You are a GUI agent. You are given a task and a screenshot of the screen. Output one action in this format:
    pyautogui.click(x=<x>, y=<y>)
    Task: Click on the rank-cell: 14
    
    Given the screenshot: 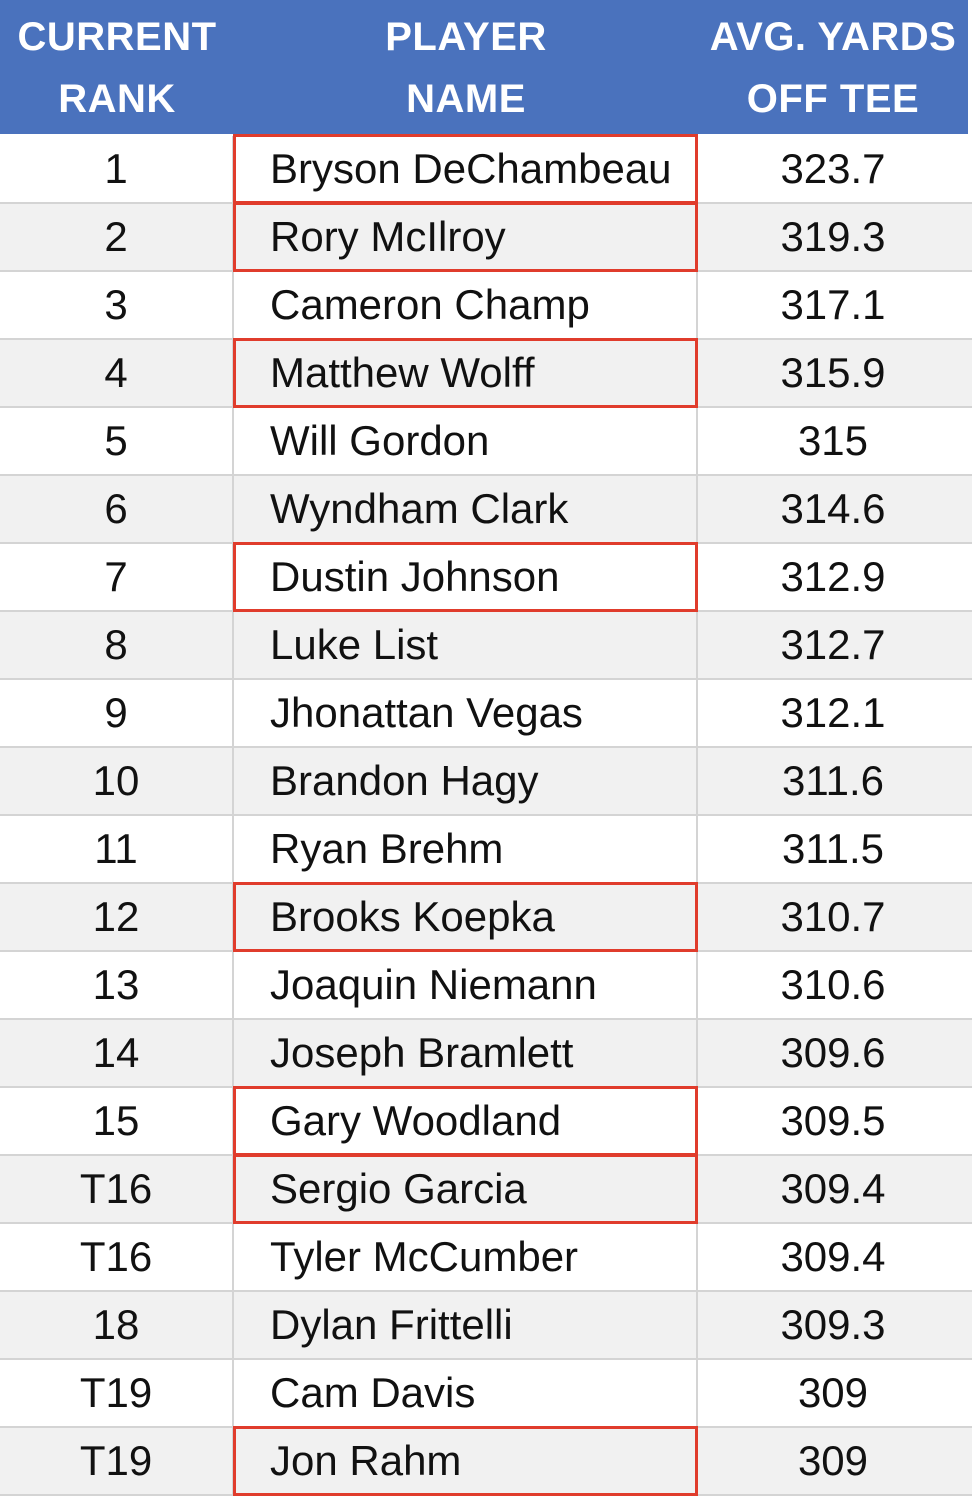 What is the action you would take?
    pyautogui.click(x=117, y=1053)
    